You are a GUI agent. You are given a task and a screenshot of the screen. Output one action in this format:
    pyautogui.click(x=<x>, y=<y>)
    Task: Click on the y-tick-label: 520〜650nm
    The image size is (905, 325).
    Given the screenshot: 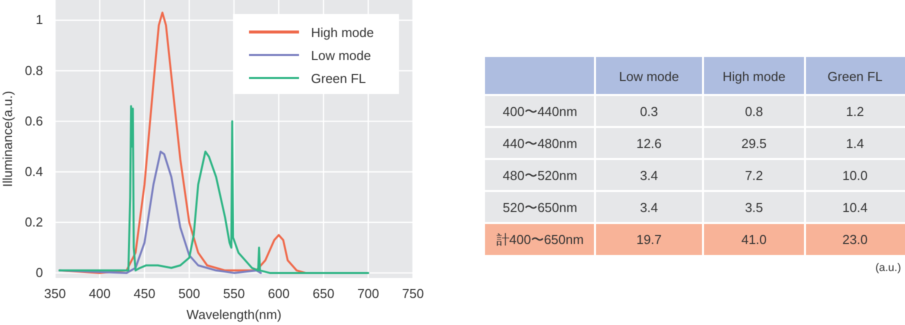 What is the action you would take?
    pyautogui.click(x=540, y=207)
    